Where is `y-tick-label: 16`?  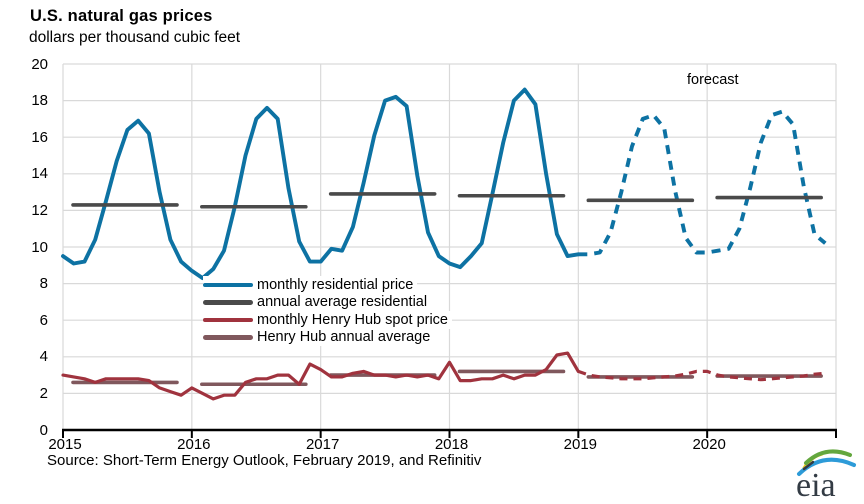
y-tick-label: 16 is located at coordinates (39, 137).